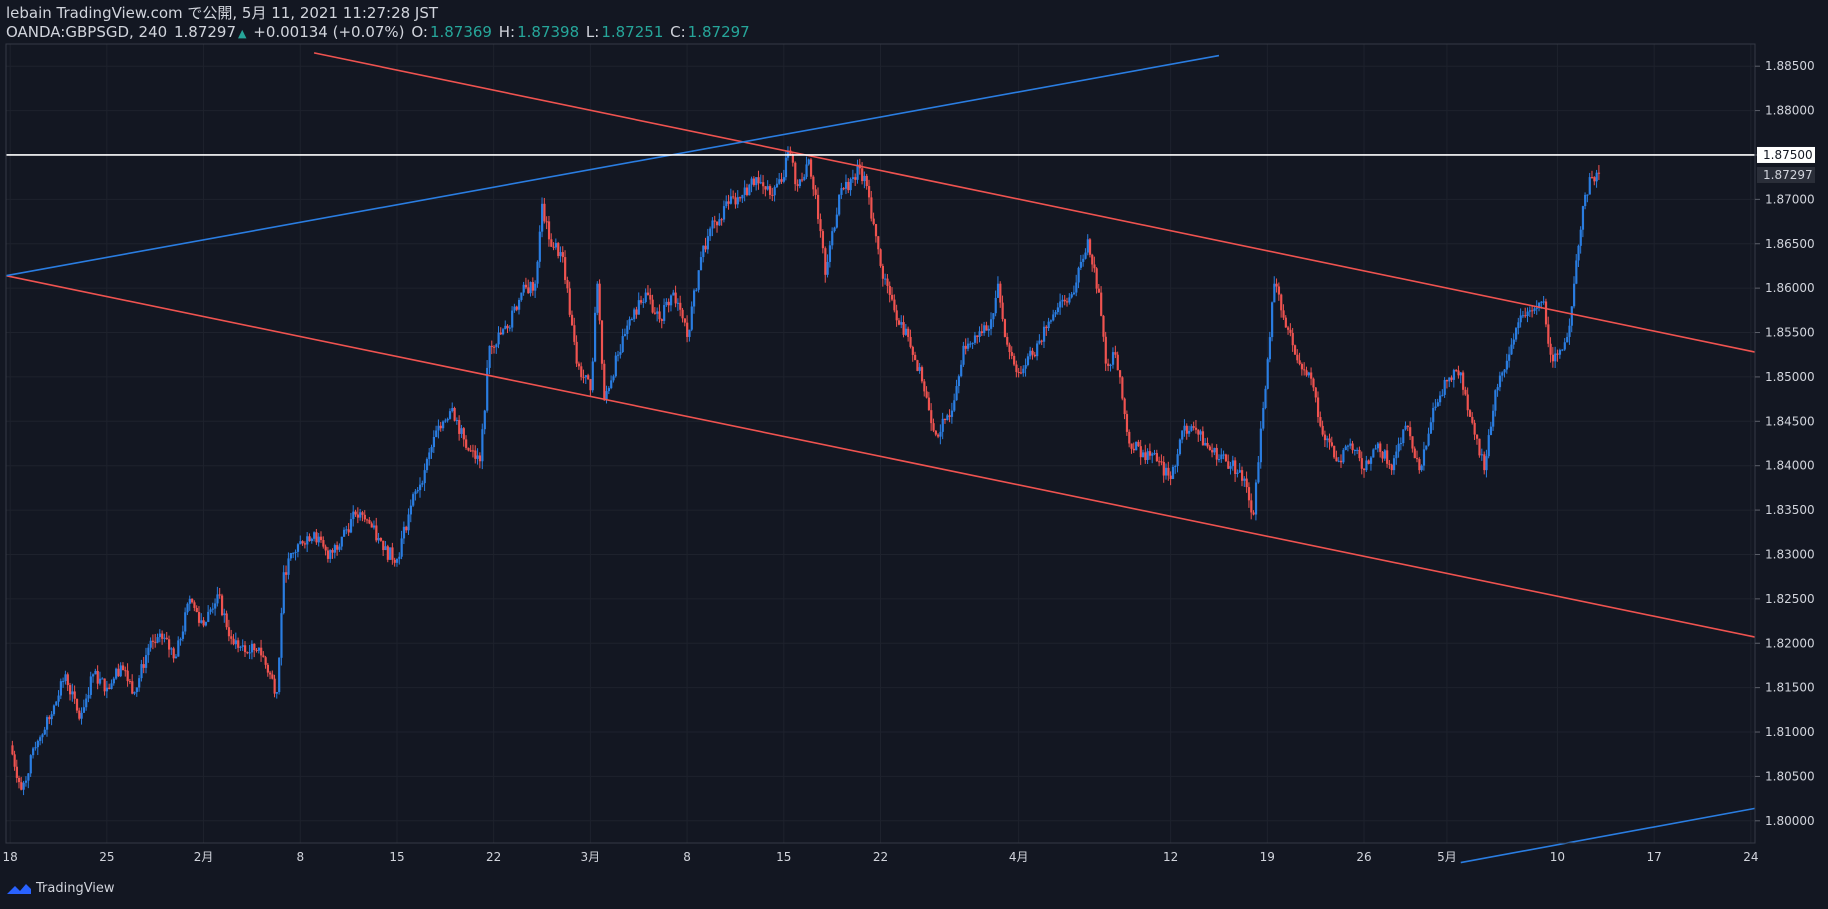  What do you see at coordinates (632, 32) in the screenshot?
I see `low-value: 1.87251` at bounding box center [632, 32].